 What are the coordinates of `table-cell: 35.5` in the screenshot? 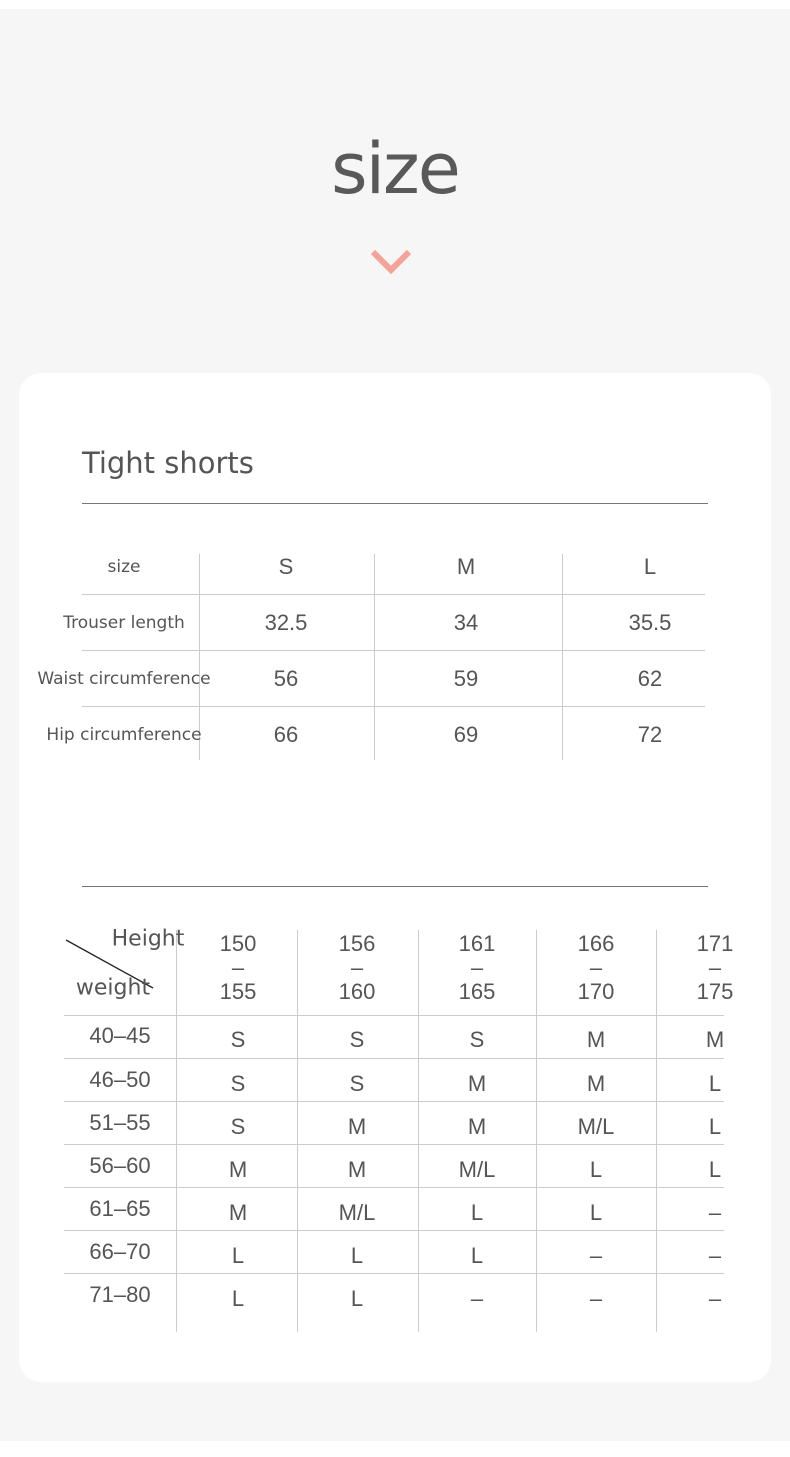 It's located at (650, 622).